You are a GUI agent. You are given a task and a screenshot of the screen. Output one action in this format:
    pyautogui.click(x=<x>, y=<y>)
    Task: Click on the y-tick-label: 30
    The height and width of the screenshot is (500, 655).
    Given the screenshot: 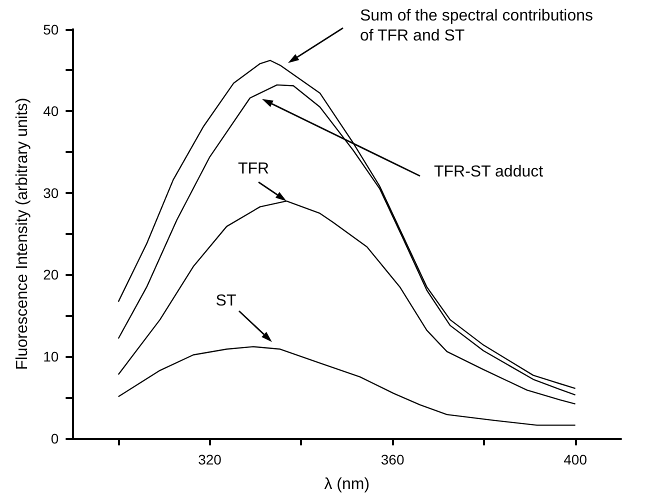 What is the action you would take?
    pyautogui.click(x=51, y=192)
    